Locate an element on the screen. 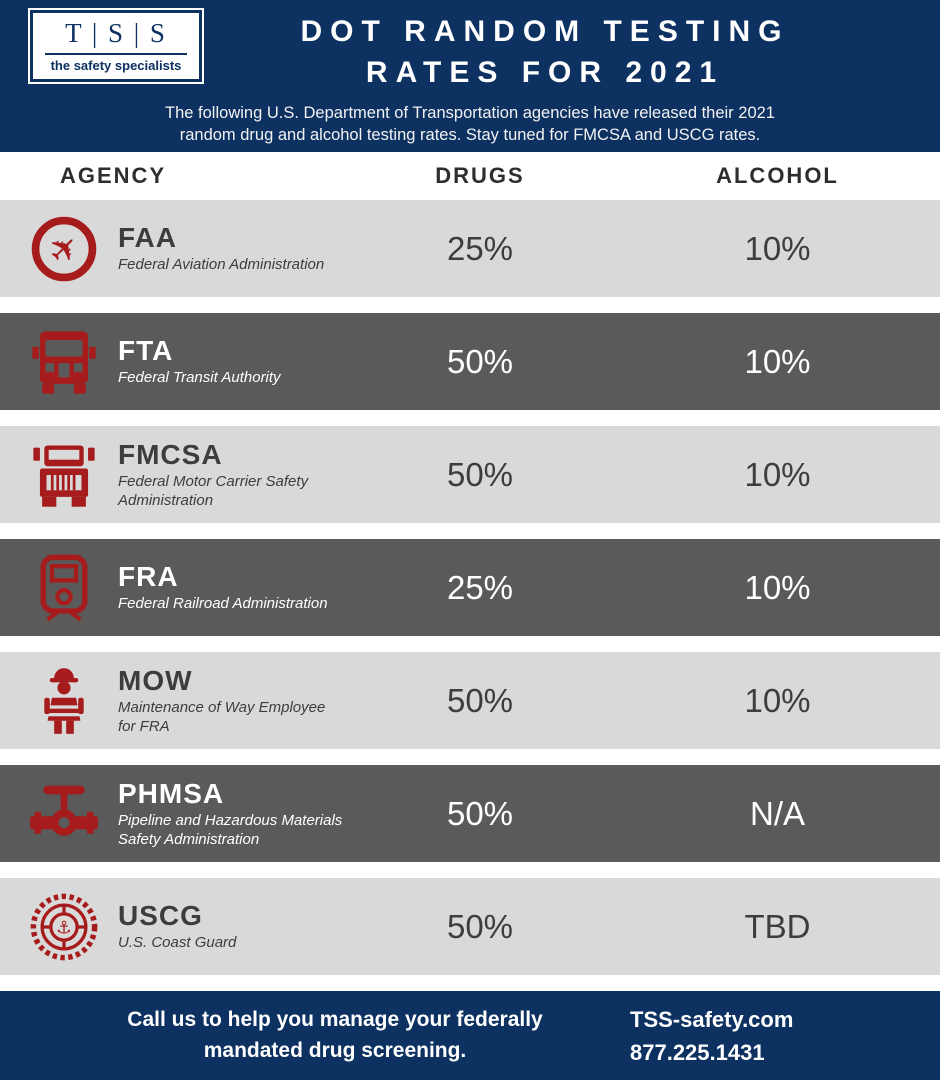 The height and width of the screenshot is (1080, 940). agency-cell: FTA Federal Transit Authority is located at coordinates (172, 362).